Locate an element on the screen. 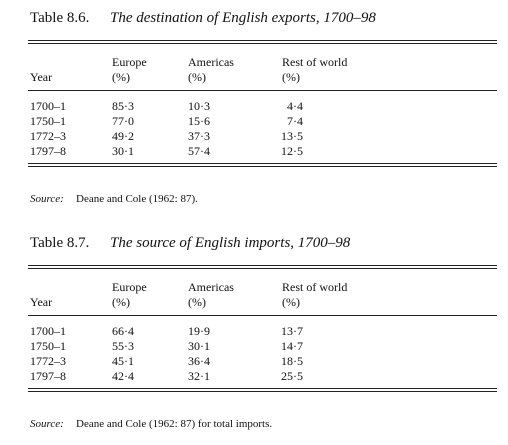 Image resolution: width=508 pixels, height=445 pixels. cell: 15·6 is located at coordinates (199, 121).